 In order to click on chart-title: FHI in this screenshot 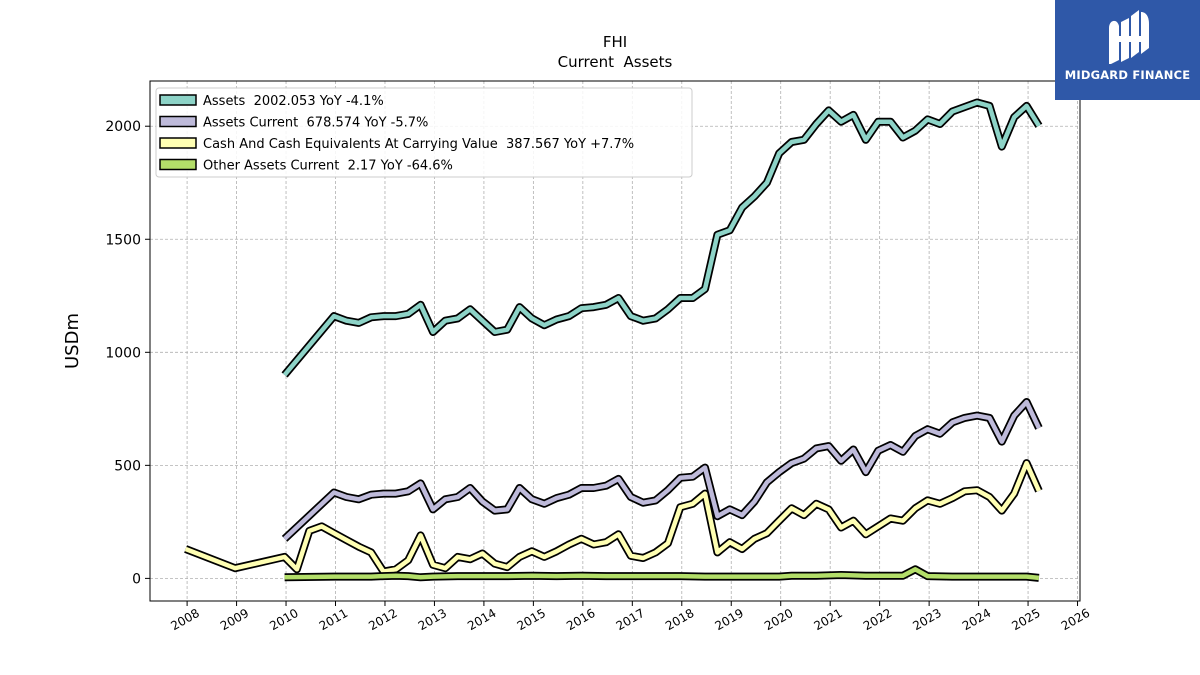, I will do `click(615, 42)`.